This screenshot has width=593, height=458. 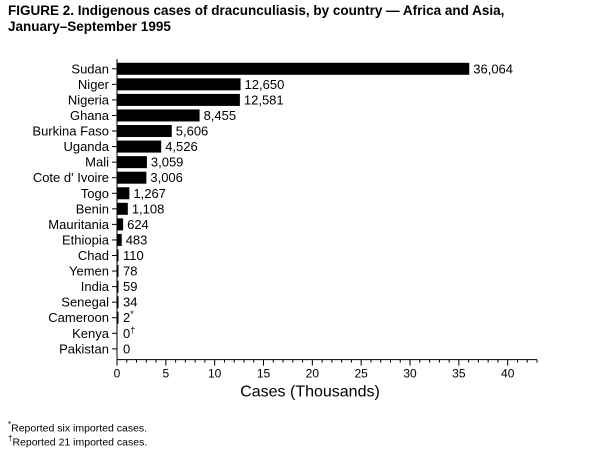 I want to click on category-label: Cote d' Ivoire, so click(x=71, y=177).